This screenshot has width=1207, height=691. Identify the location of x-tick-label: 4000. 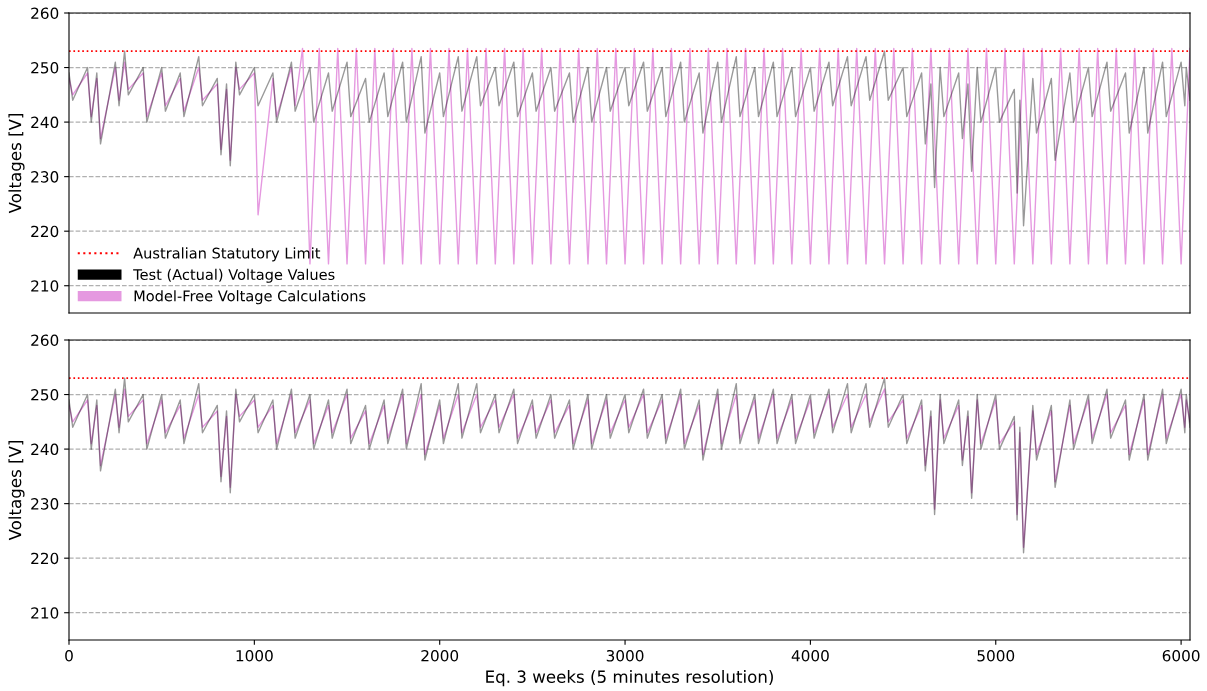
(810, 655).